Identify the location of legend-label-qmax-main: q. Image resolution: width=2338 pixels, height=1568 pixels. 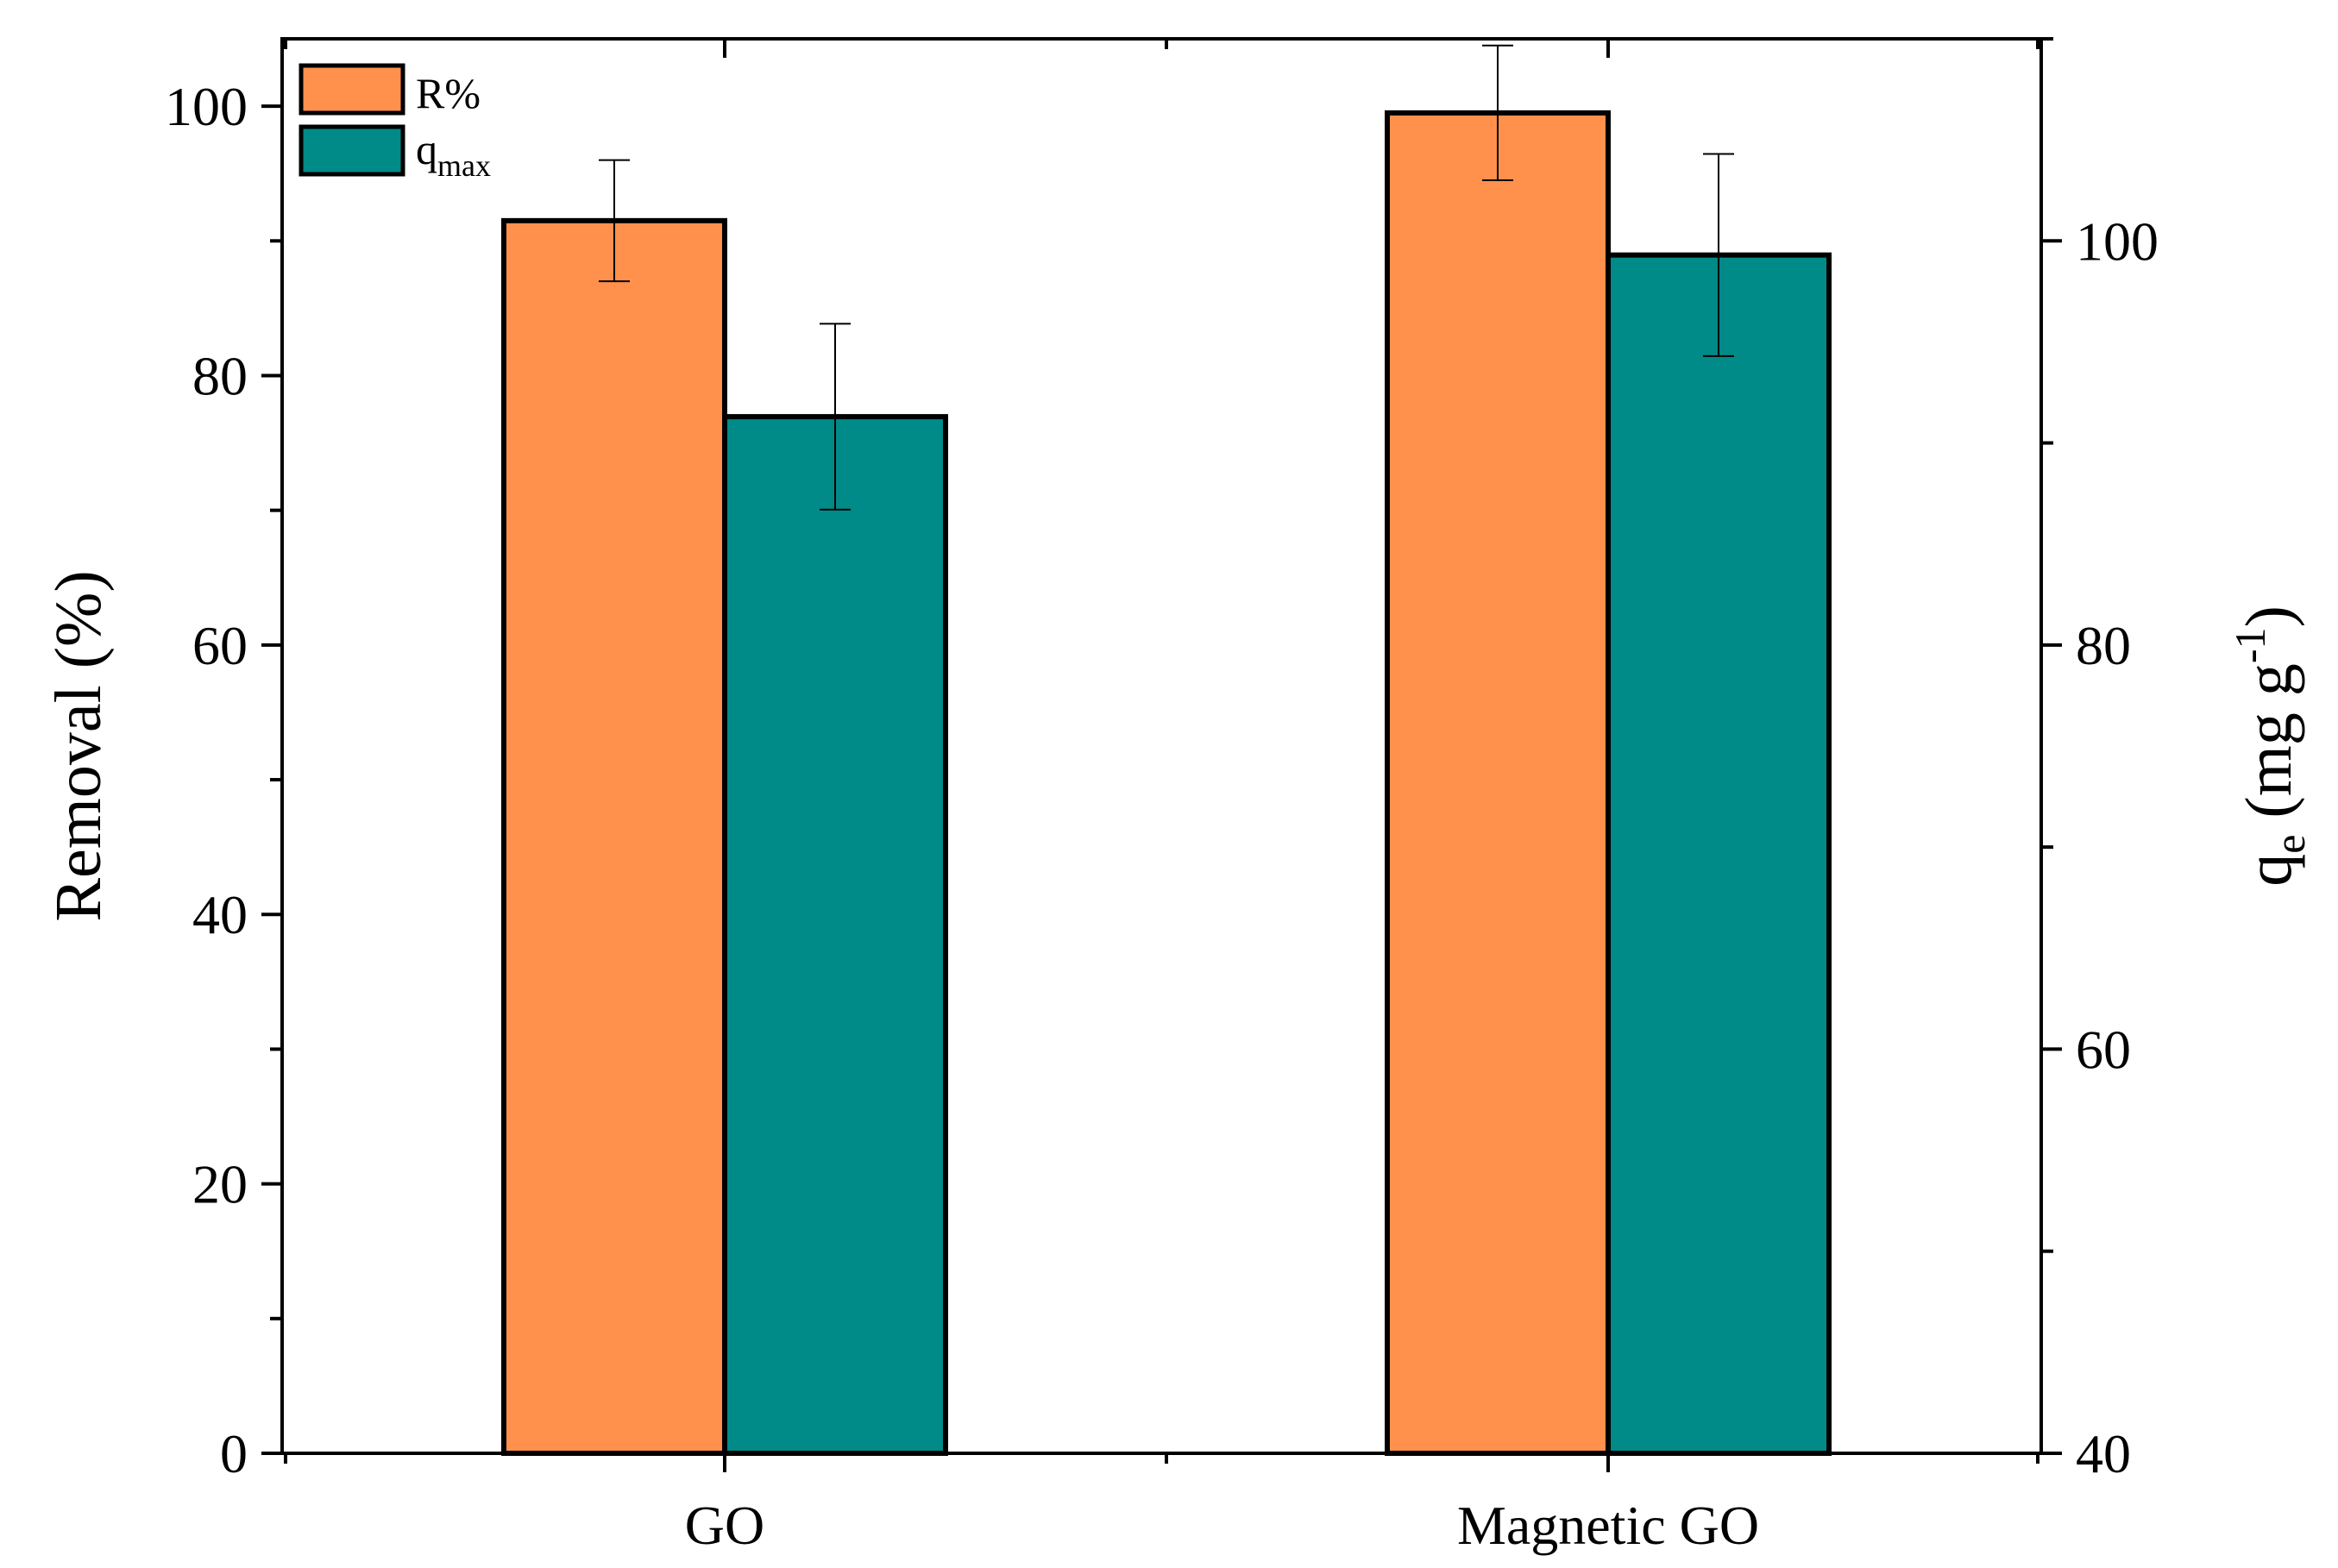
(426, 149).